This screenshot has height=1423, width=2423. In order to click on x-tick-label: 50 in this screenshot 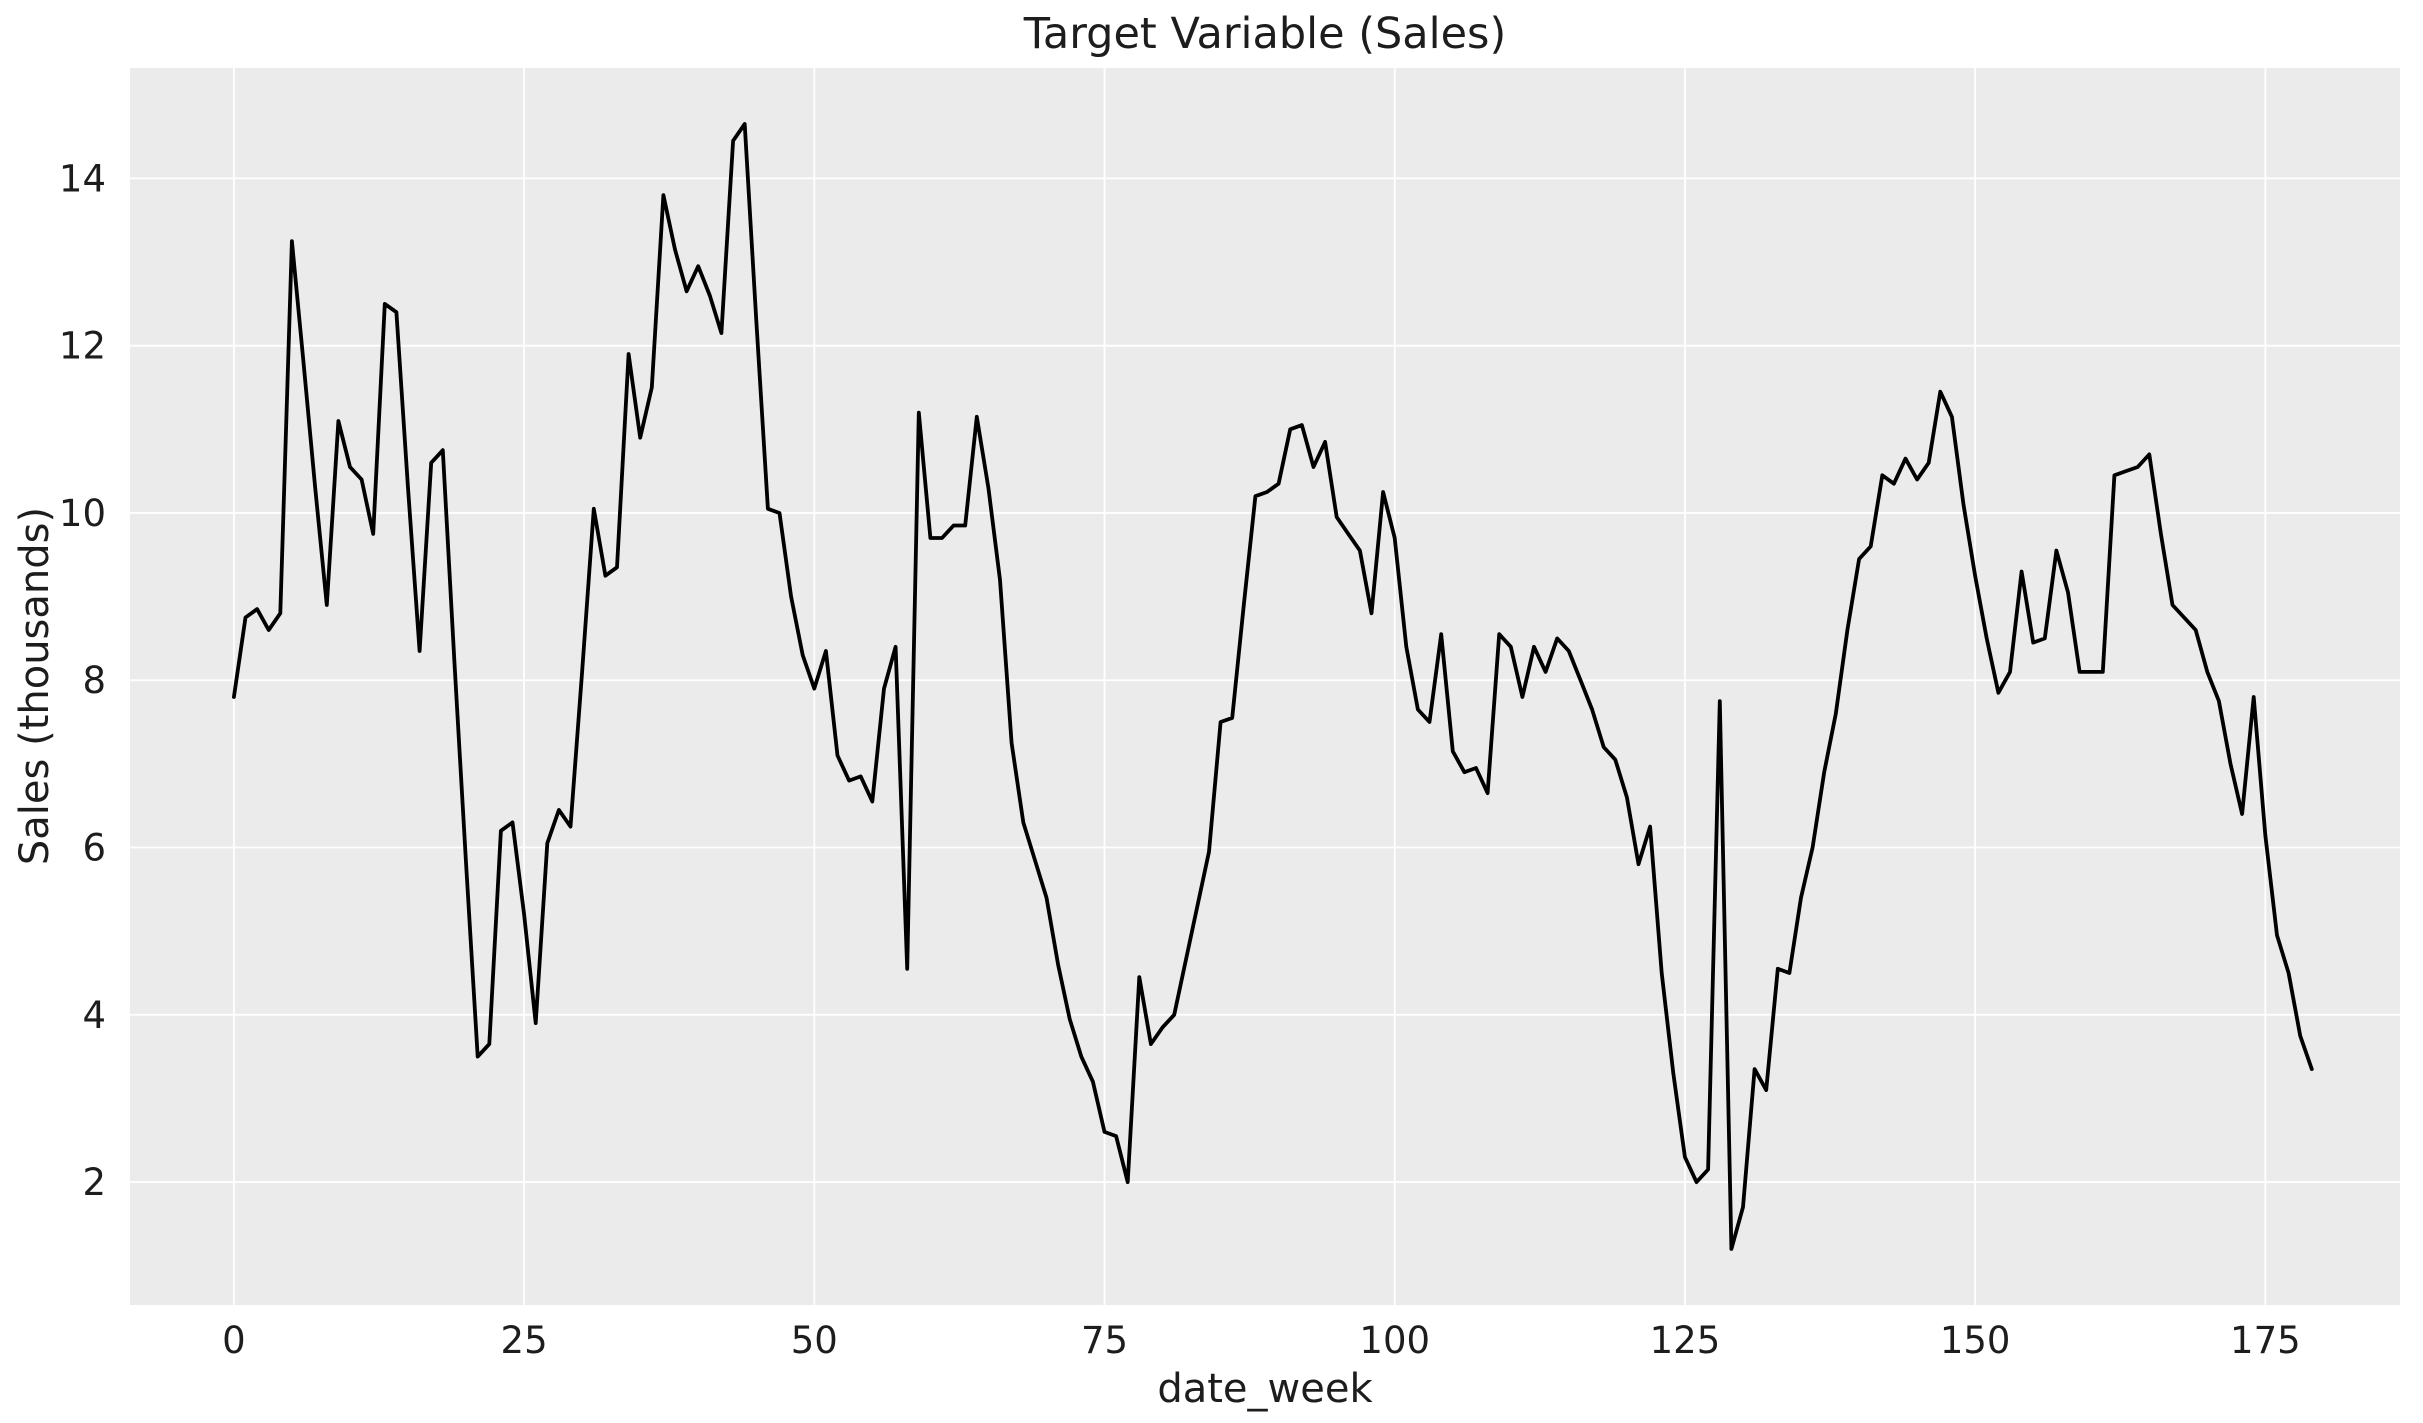, I will do `click(814, 1340)`.